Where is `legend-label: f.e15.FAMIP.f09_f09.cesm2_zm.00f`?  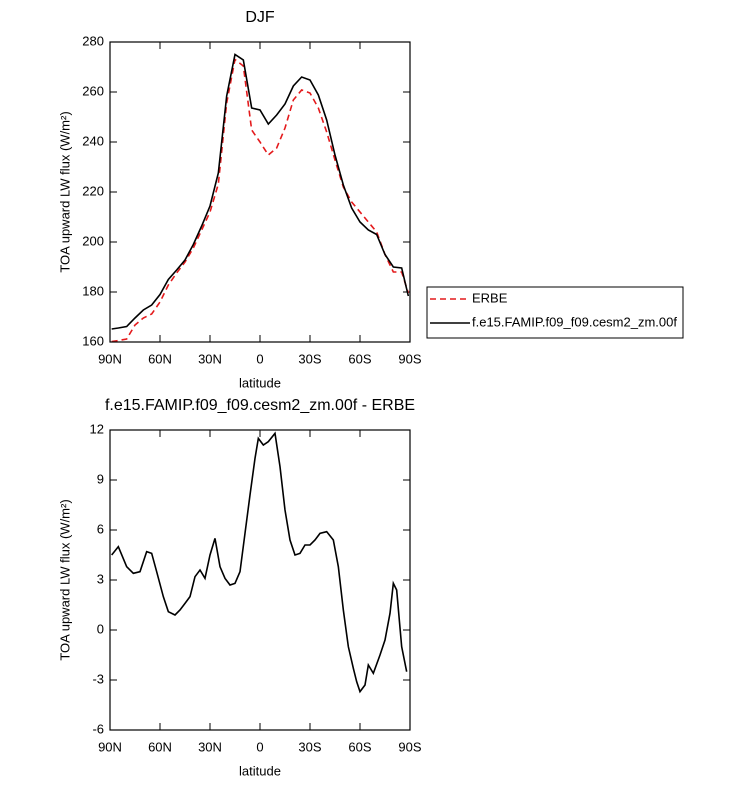 legend-label: f.e15.FAMIP.f09_f09.cesm2_zm.00f is located at coordinates (574, 321).